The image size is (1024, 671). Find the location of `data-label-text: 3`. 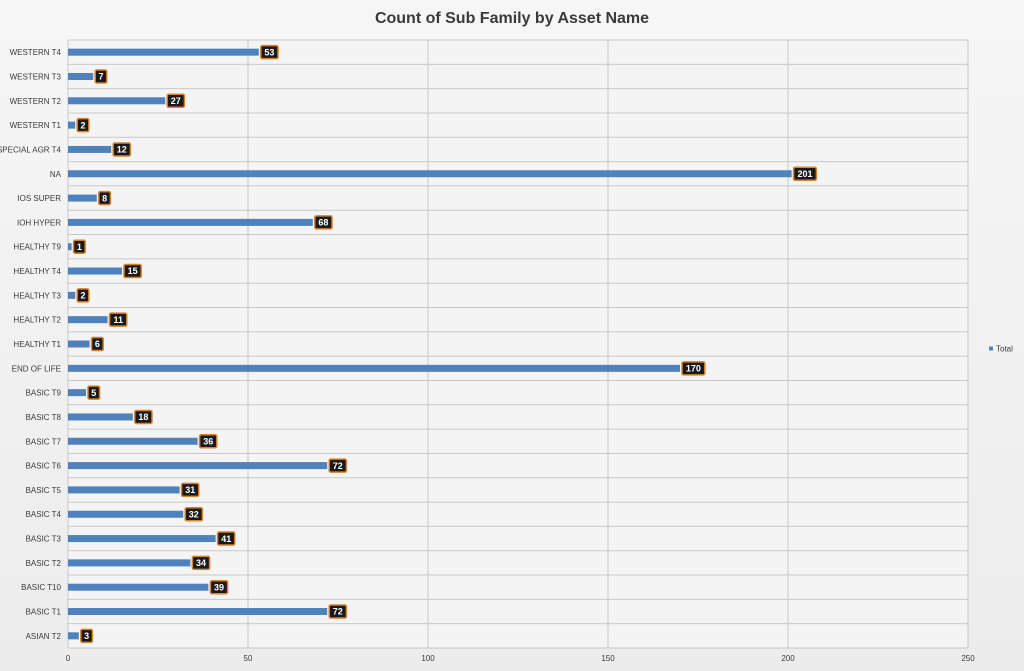

data-label-text: 3 is located at coordinates (86, 636).